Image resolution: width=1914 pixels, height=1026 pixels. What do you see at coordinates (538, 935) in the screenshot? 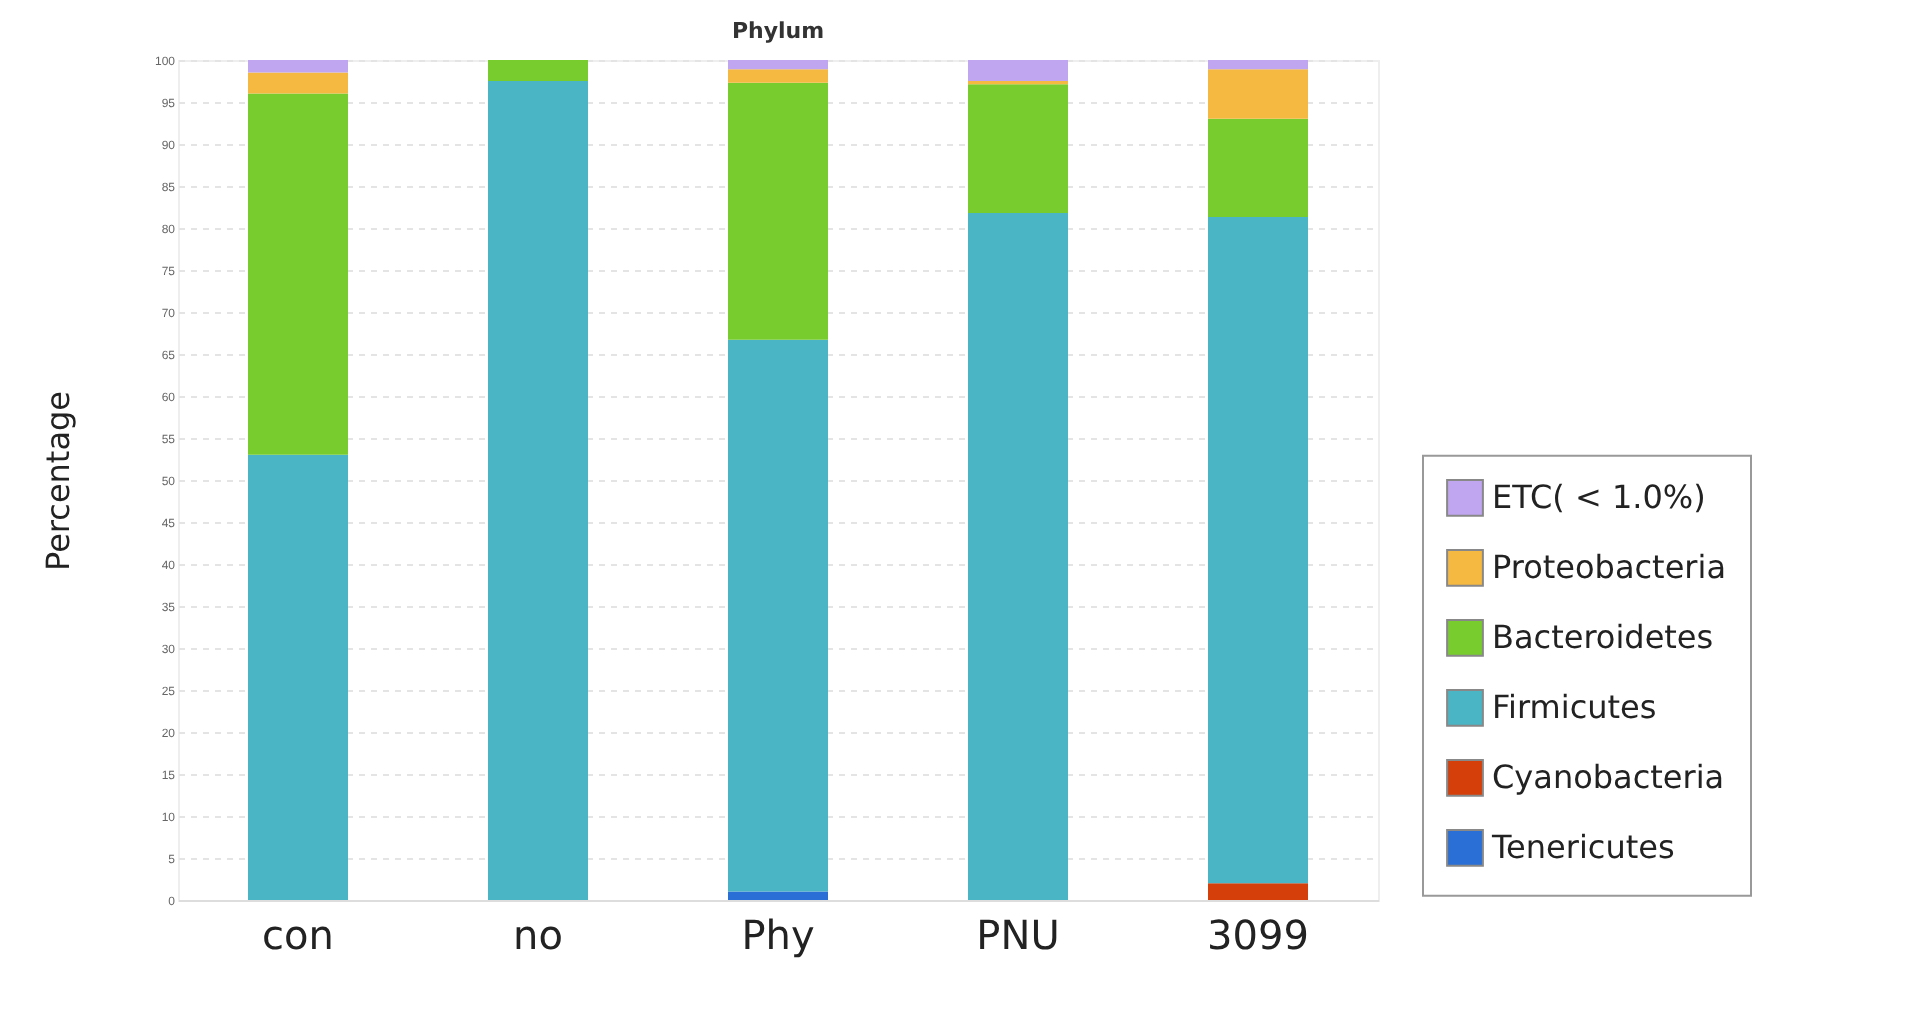
I see `x-tick-label: no` at bounding box center [538, 935].